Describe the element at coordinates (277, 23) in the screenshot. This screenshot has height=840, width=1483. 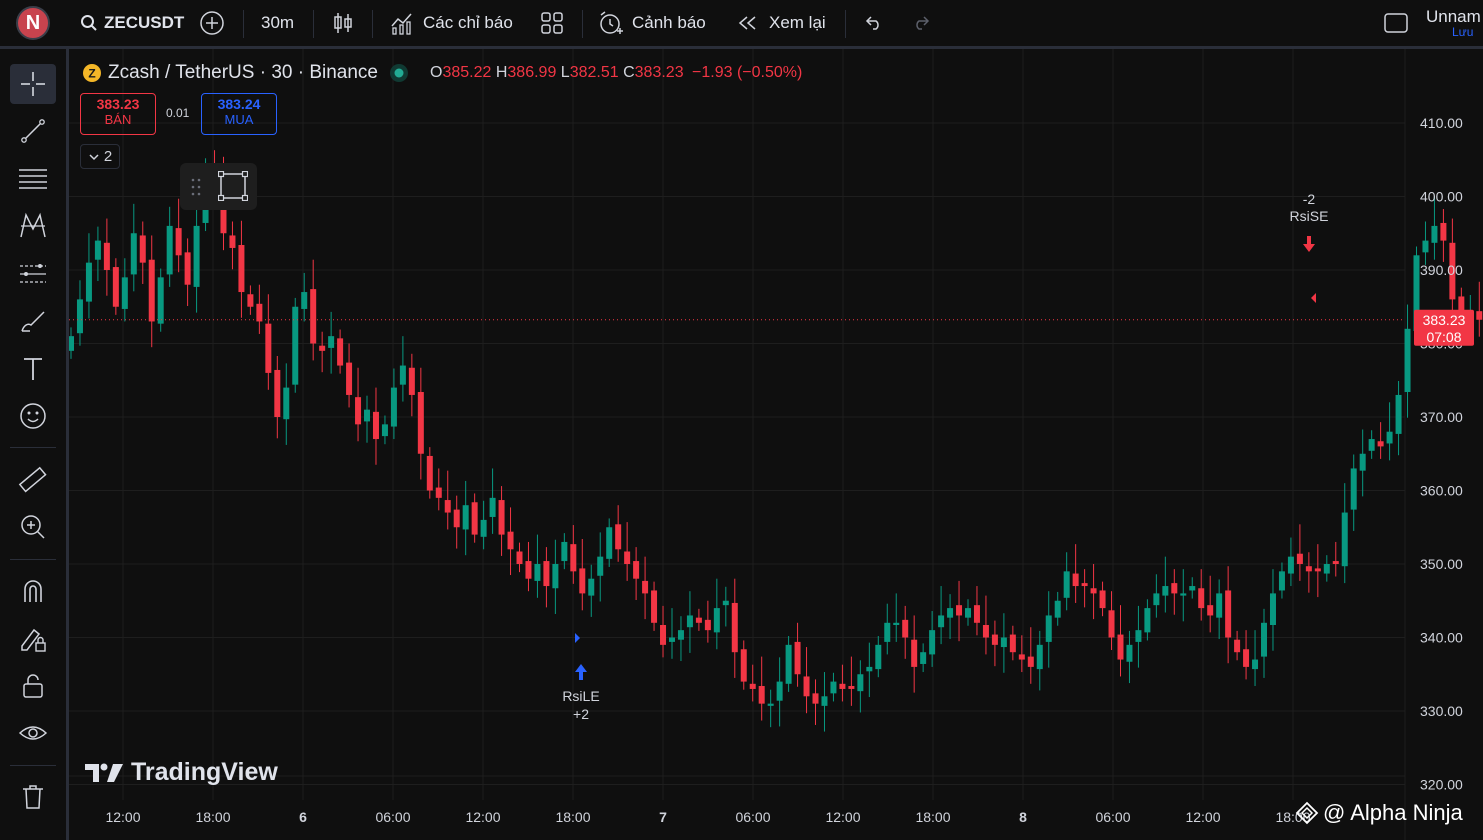
I see `interval-button: 30m` at that location.